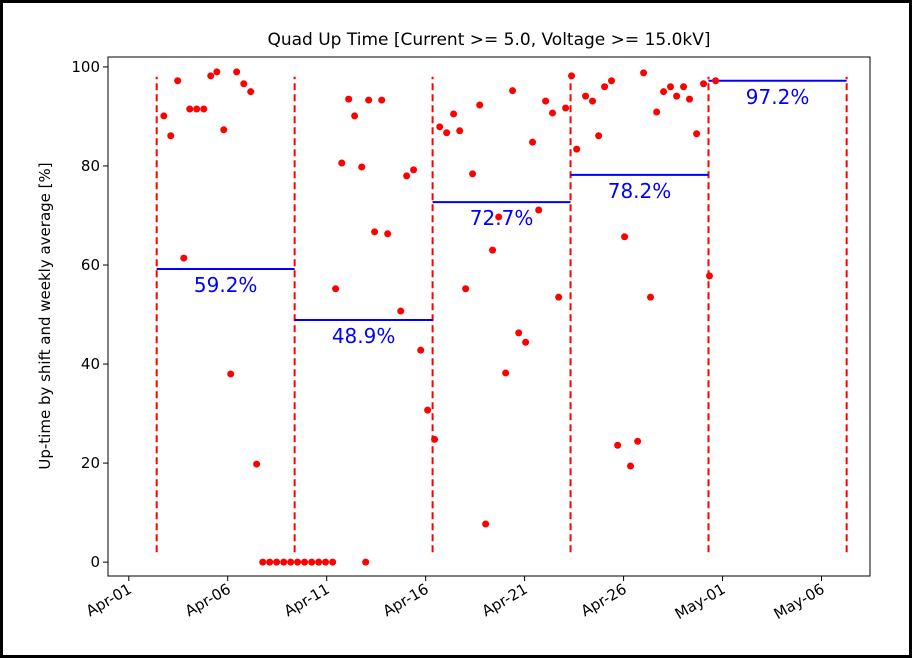 This screenshot has height=658, width=912. I want to click on x-tick-label: Apr-11, so click(307, 600).